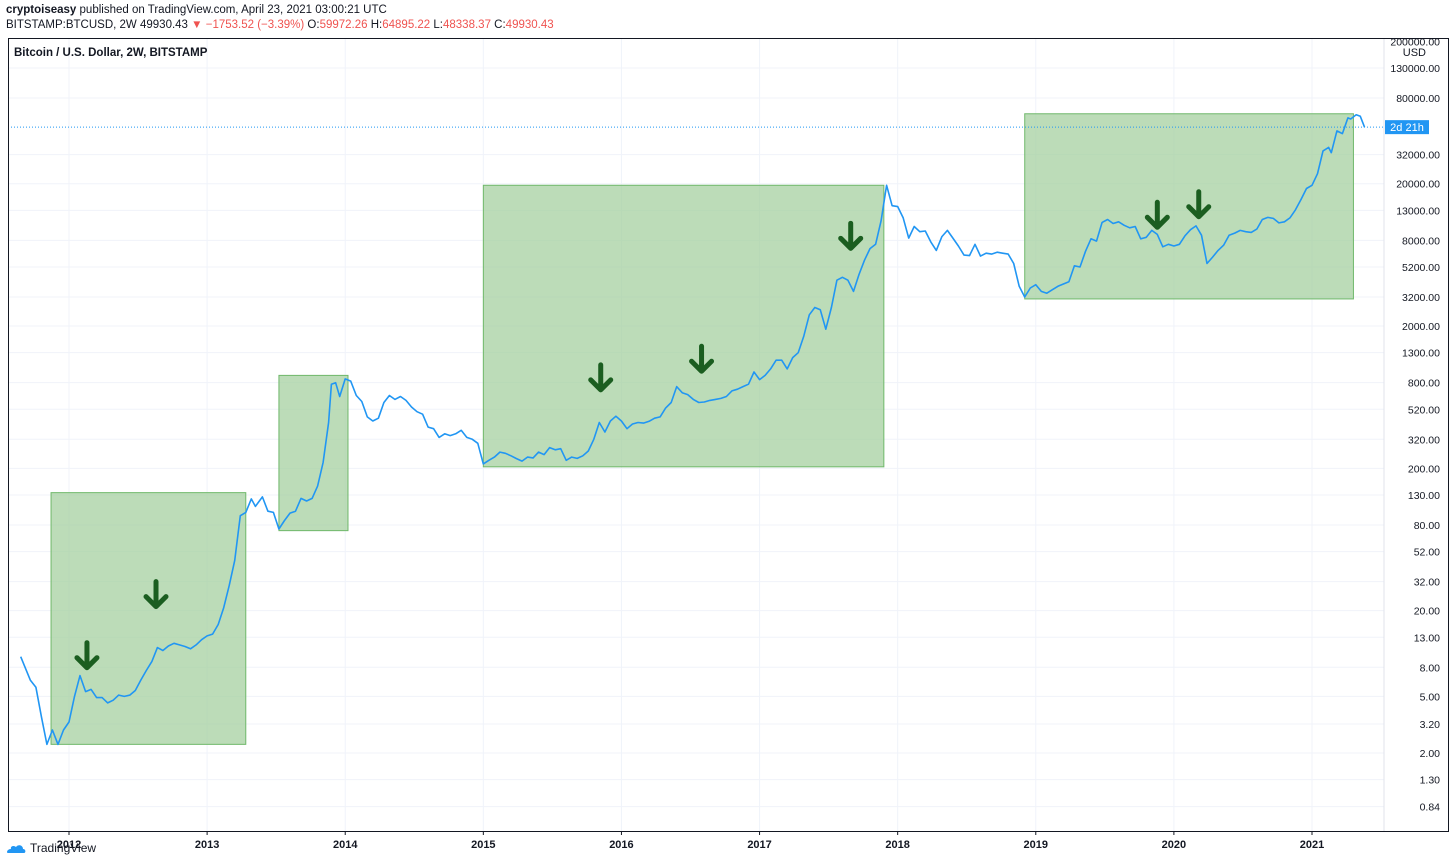  I want to click on tradingview-cloud-icon, so click(16, 849).